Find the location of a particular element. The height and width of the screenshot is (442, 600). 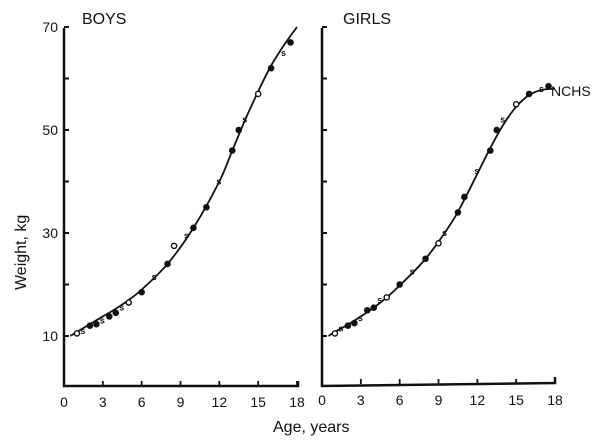

girls-x-ticks: 0 3 6 9 12 15 18 is located at coordinates (440, 393).